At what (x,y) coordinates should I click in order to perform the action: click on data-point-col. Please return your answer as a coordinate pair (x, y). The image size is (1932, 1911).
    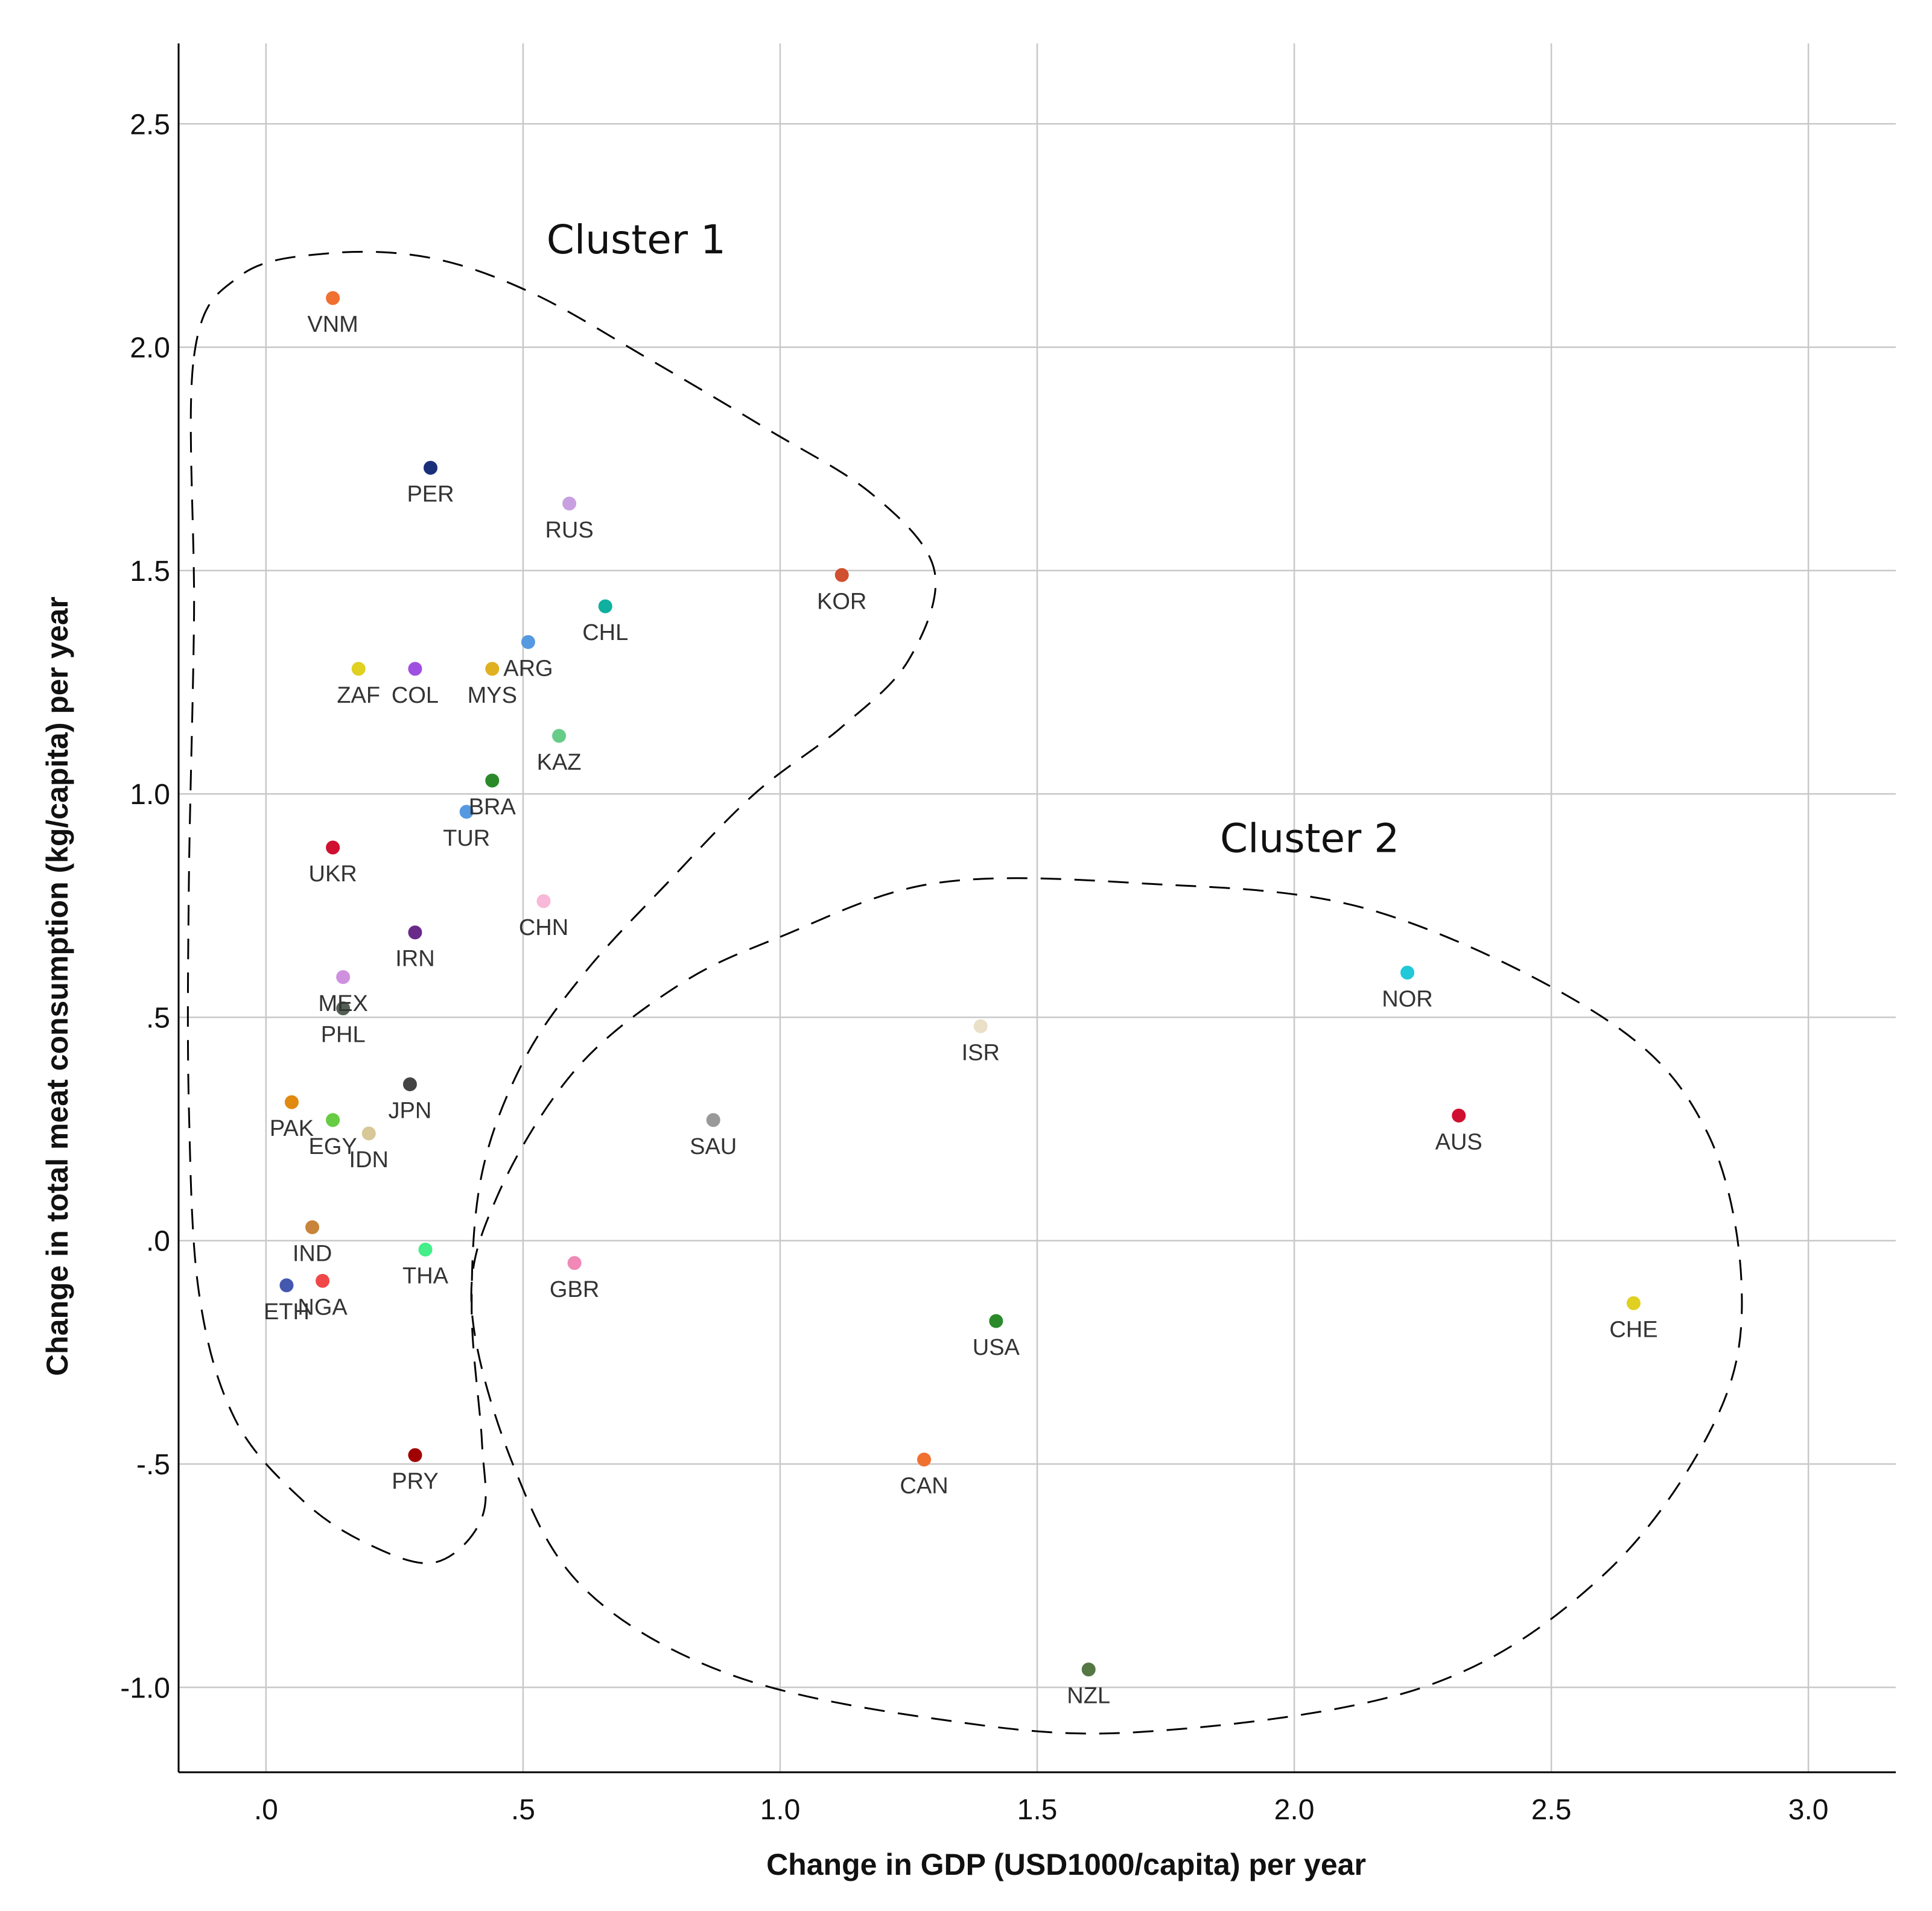
    Looking at the image, I should click on (415, 669).